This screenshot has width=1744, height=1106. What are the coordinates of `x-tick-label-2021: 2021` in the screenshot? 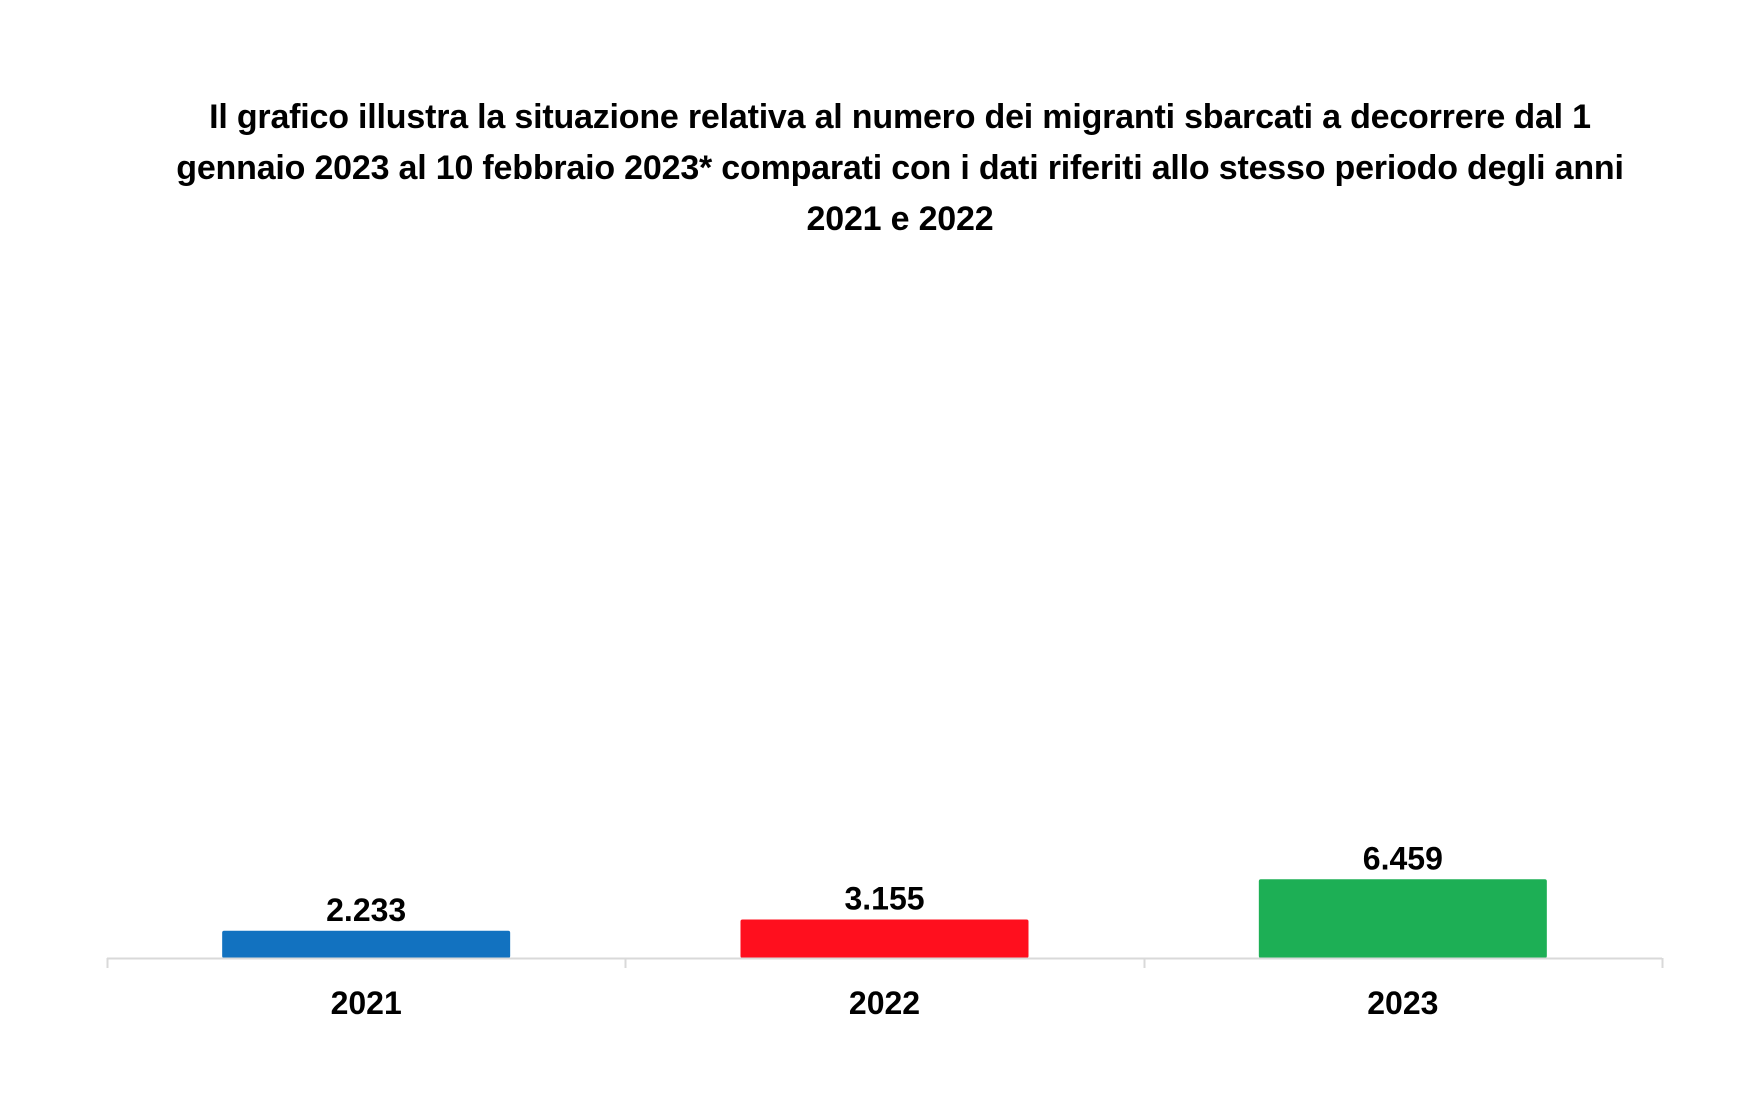 It's located at (366, 1003).